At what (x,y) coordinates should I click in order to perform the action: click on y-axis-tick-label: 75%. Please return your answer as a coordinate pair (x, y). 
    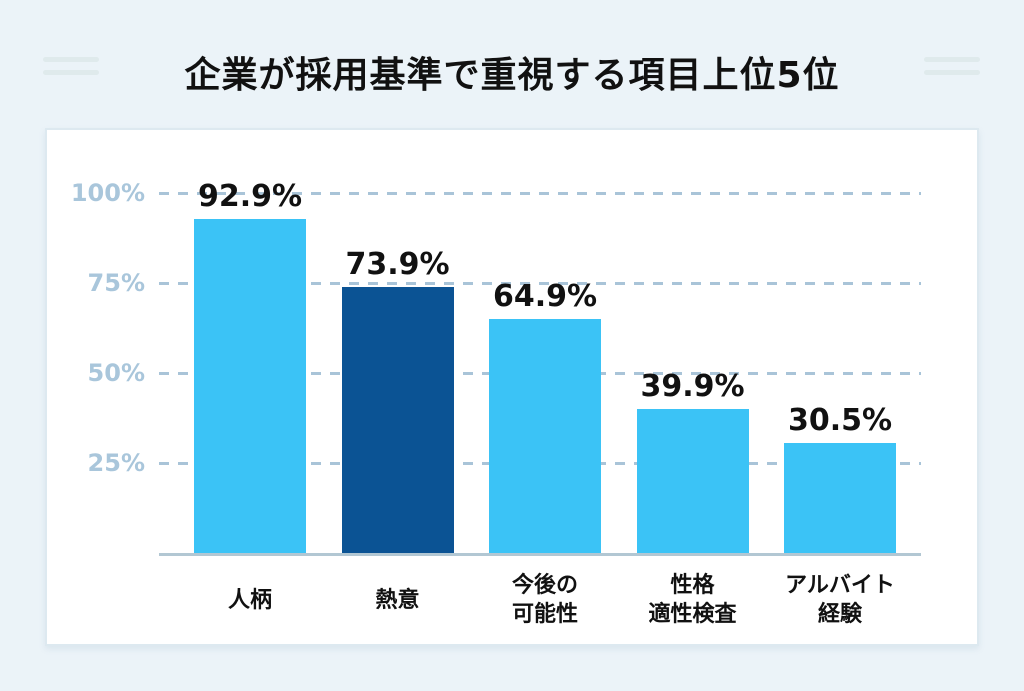
    Looking at the image, I should click on (116, 283).